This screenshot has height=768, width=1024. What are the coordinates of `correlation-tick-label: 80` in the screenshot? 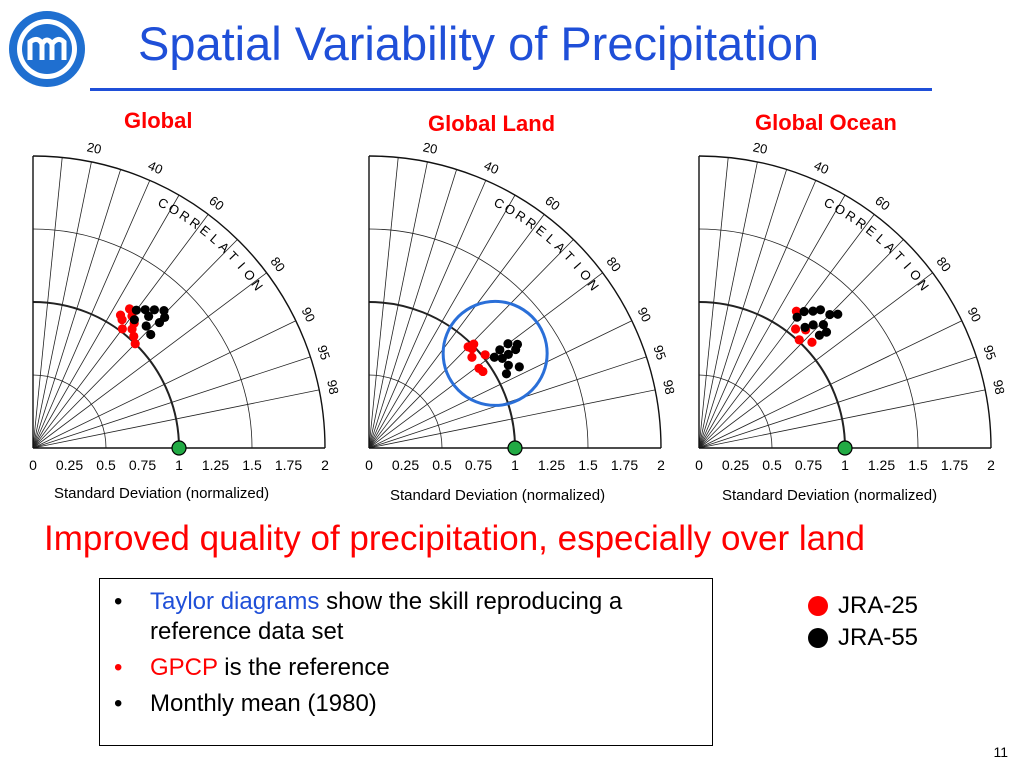 It's located at (278, 264).